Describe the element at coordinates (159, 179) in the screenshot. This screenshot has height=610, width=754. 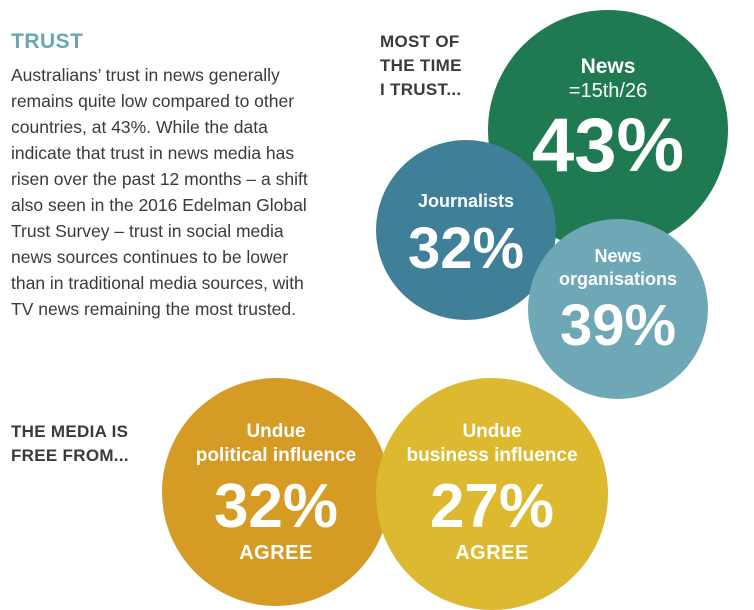
I see `body-line: risen over the past 12 months – a shift` at that location.